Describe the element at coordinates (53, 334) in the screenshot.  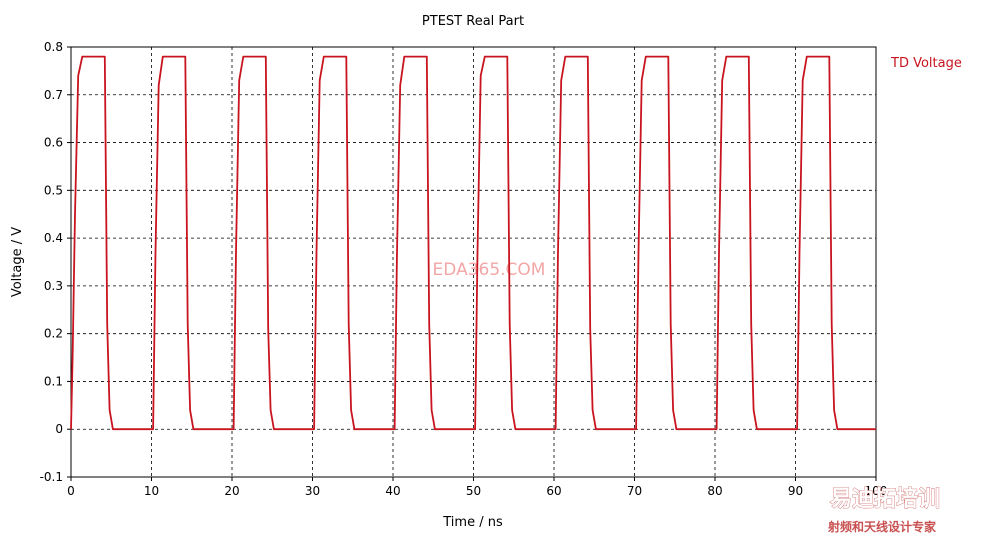
I see `y-tick-label: 0.2` at that location.